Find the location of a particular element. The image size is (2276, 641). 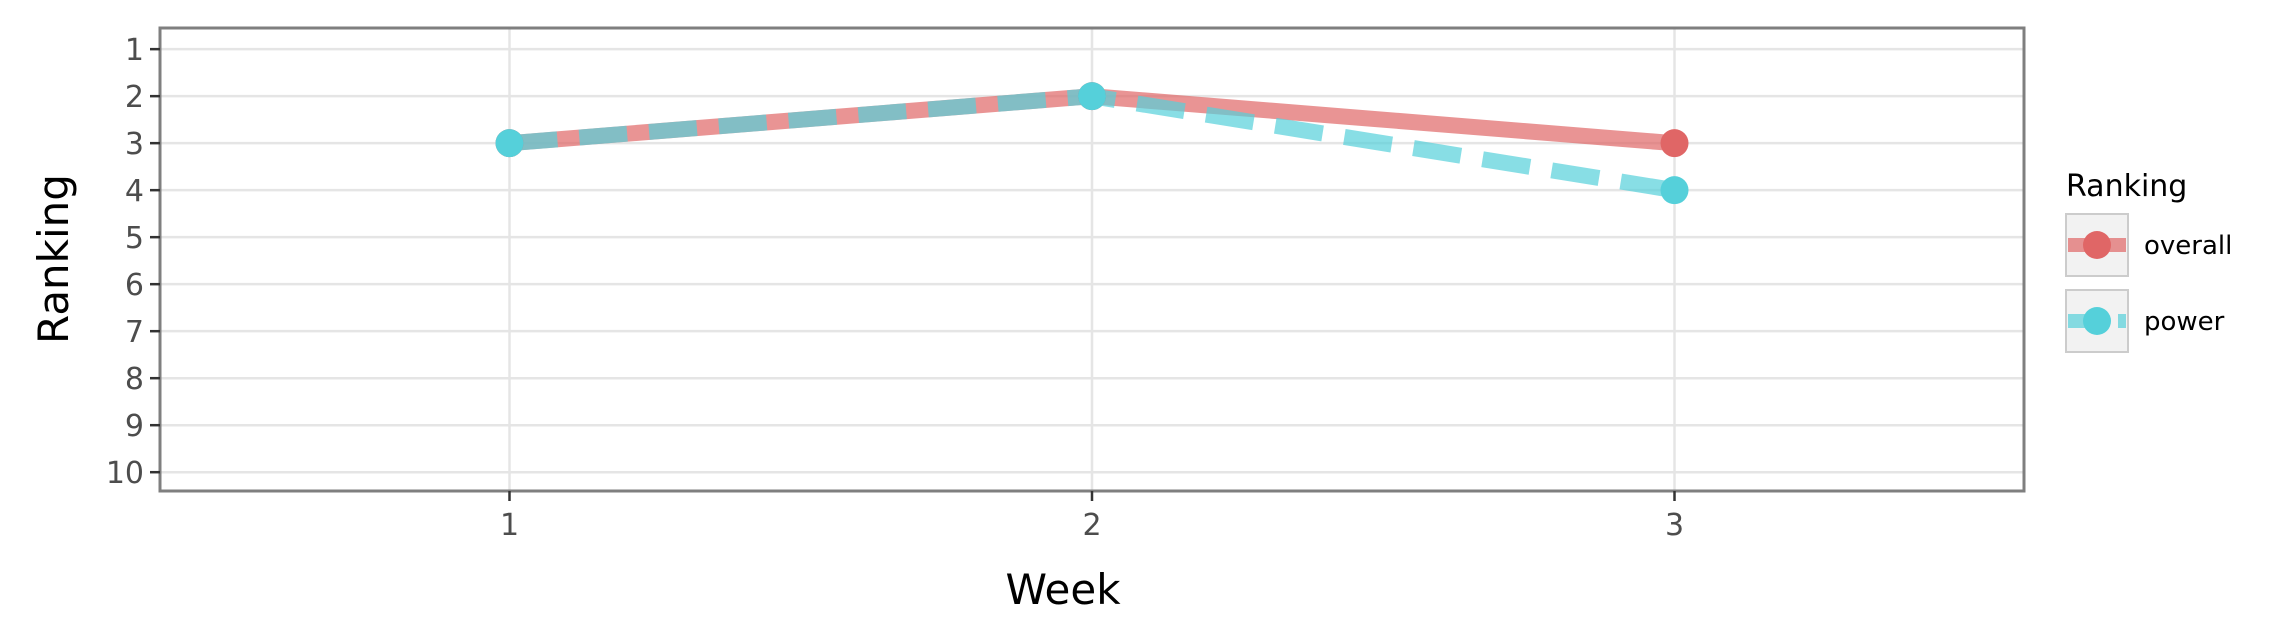

legend-item-overall: overall is located at coordinates (2148, 245).